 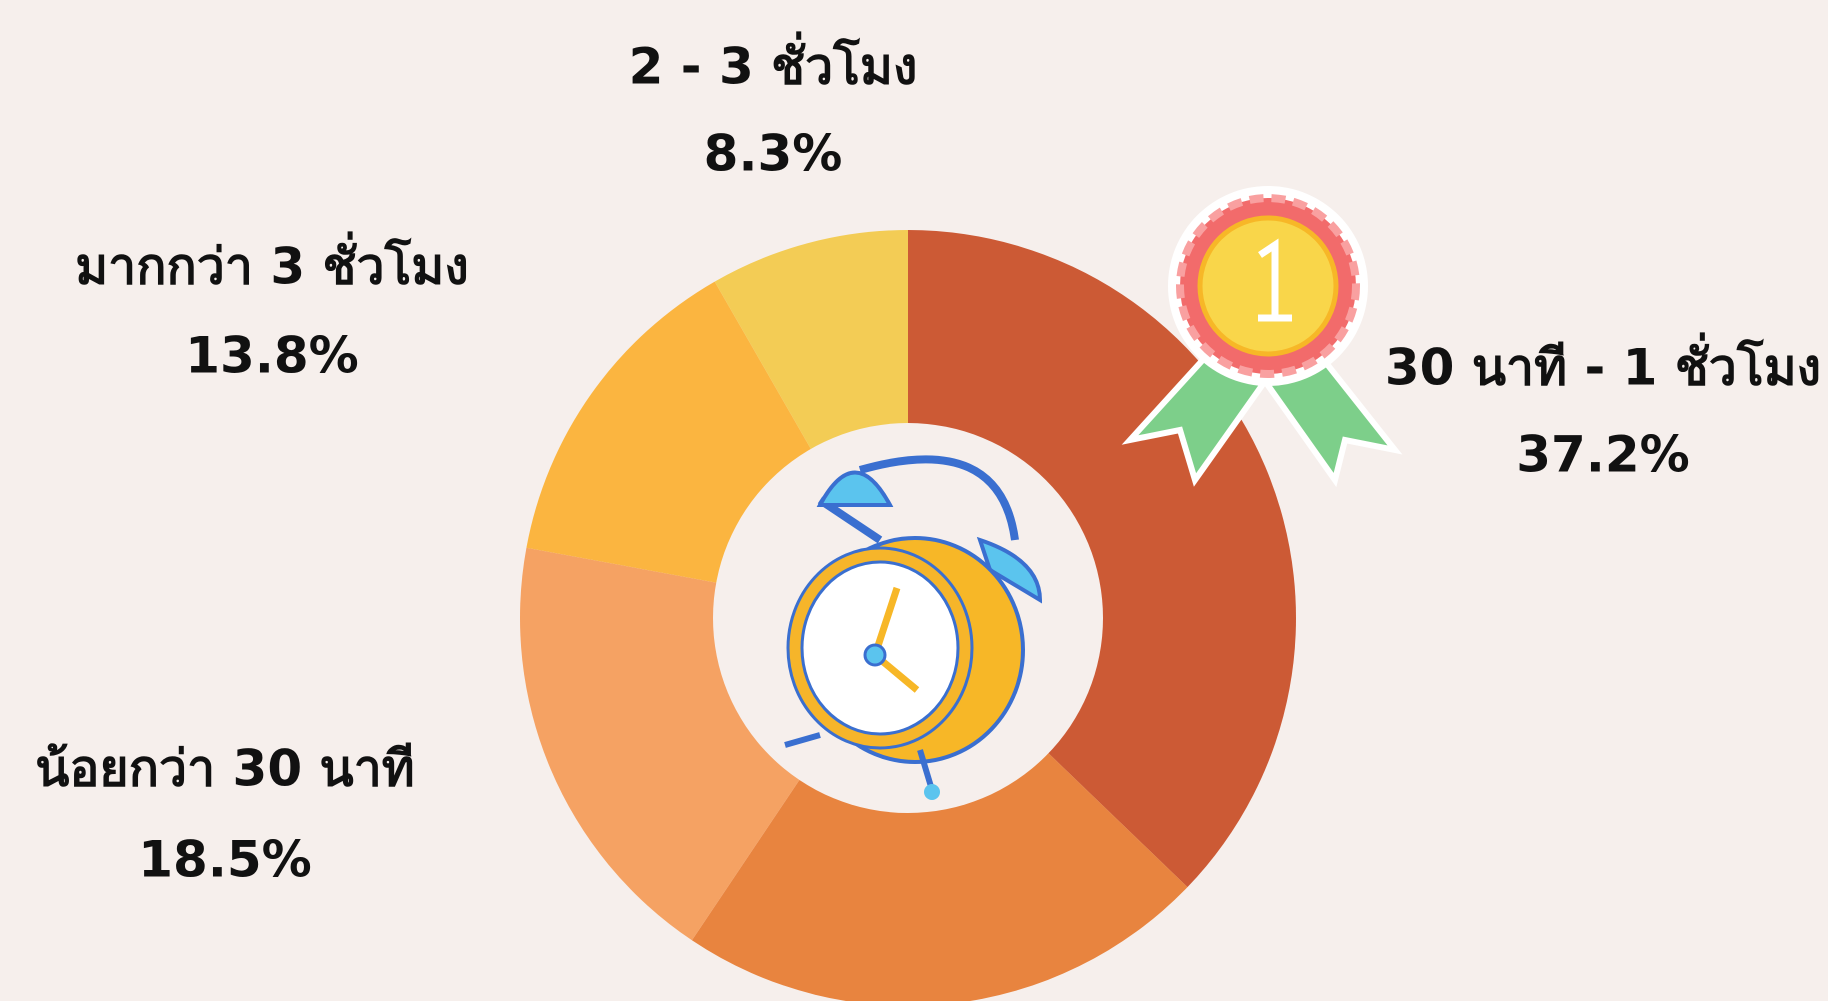 I want to click on category-label: 2 - 3 ชั่วโมง, so click(x=773, y=64).